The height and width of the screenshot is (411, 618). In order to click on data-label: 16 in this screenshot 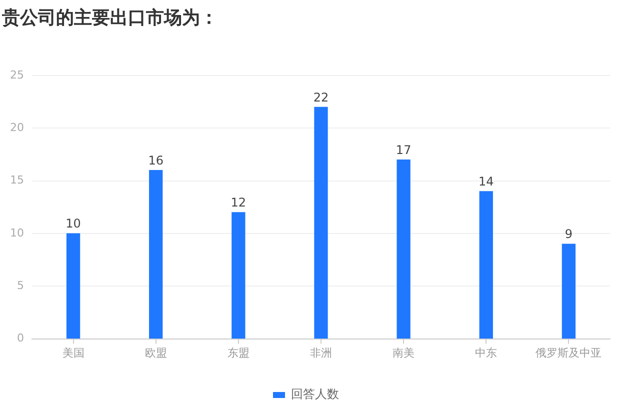, I will do `click(156, 160)`.